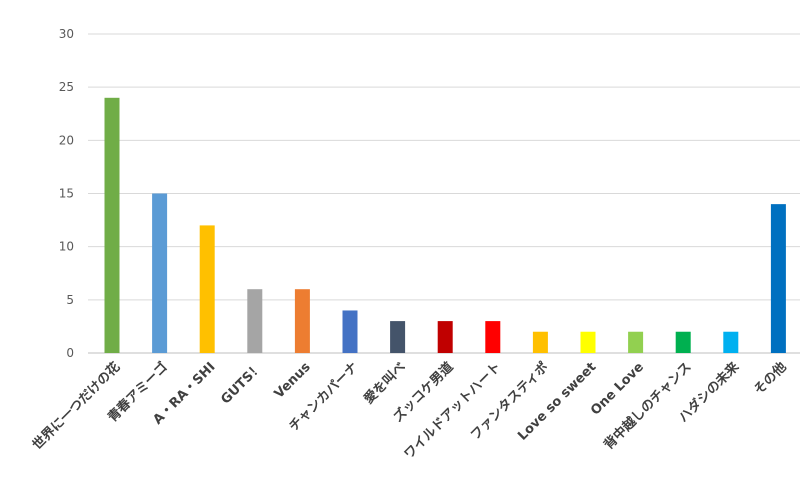 The width and height of the screenshot is (800, 497). What do you see at coordinates (66, 140) in the screenshot?
I see `y-tick-label: 20` at bounding box center [66, 140].